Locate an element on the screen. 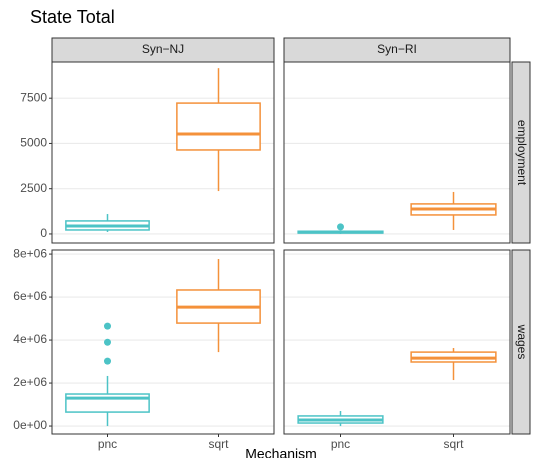  strip-label: Syn−RI is located at coordinates (397, 49).